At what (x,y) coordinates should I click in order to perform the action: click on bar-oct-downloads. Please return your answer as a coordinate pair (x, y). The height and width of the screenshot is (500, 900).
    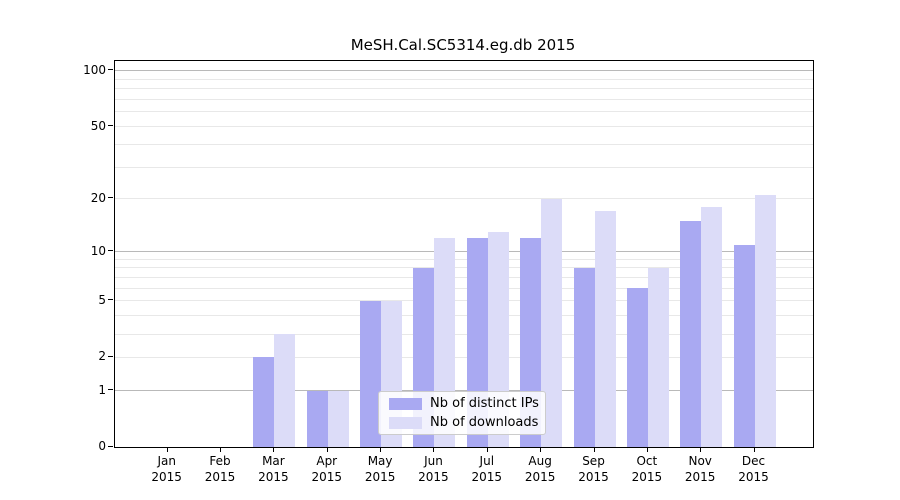
    Looking at the image, I should click on (658, 357).